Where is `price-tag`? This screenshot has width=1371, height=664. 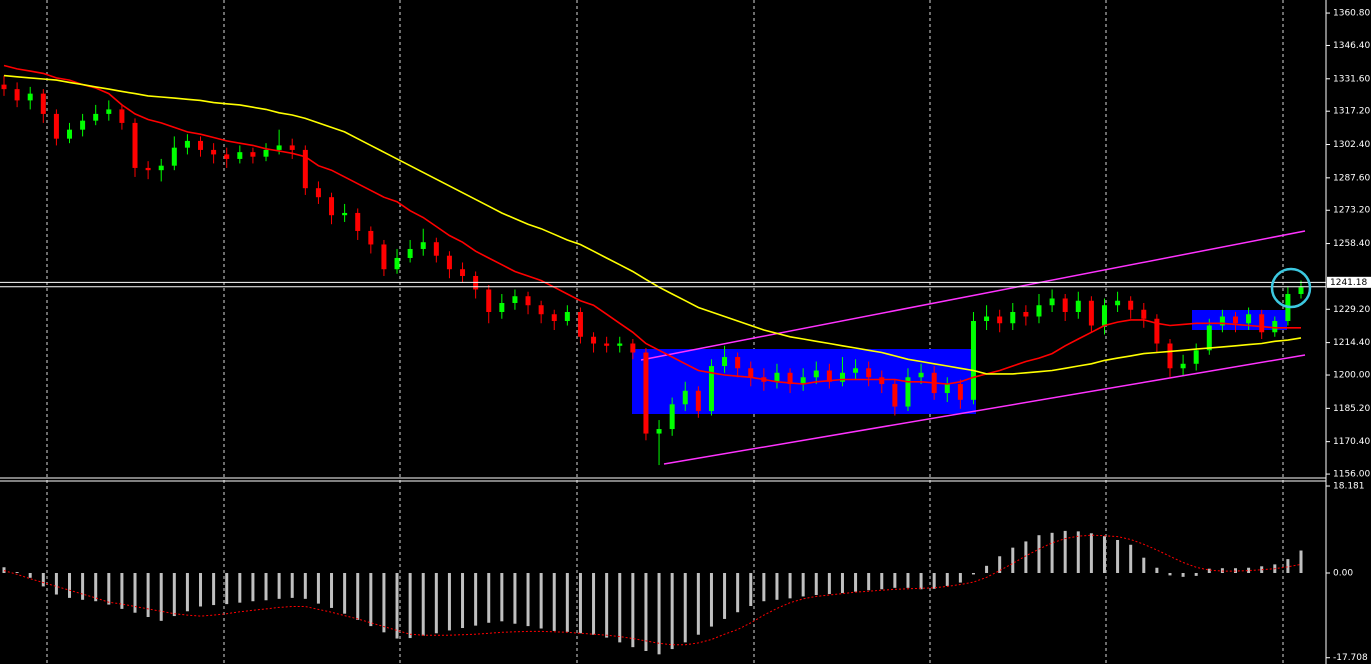
price-tag is located at coordinates (1349, 282).